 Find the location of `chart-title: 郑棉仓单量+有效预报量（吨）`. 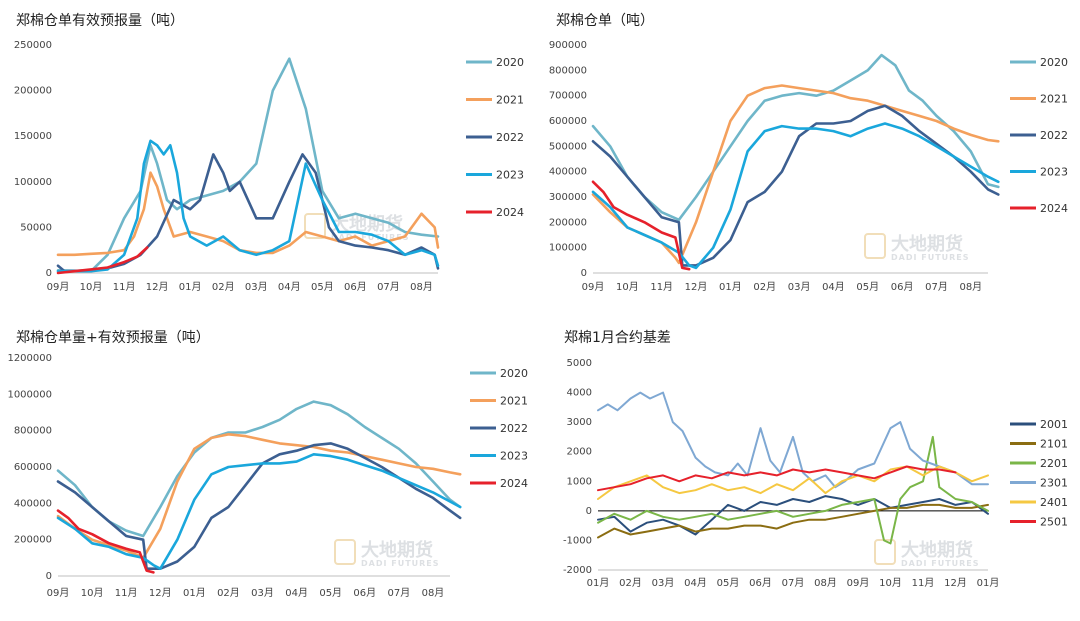

chart-title: 郑棉仓单量+有效预报量（吨） is located at coordinates (113, 337).